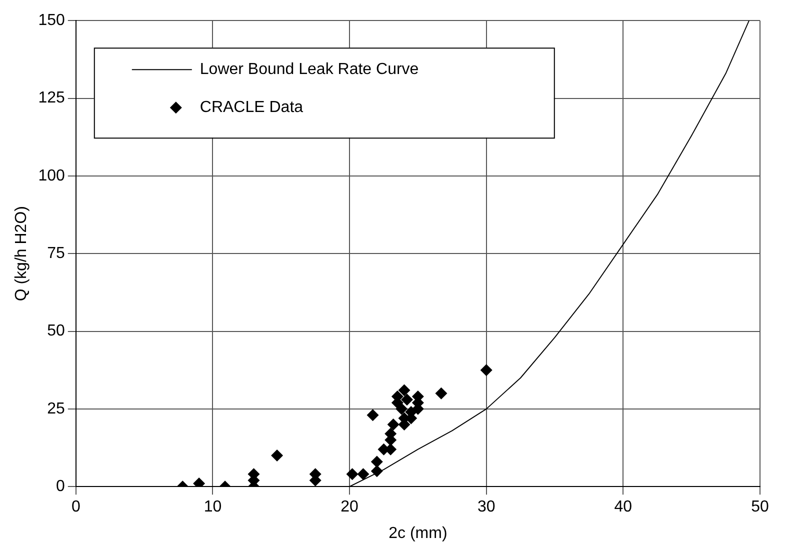 Image resolution: width=788 pixels, height=555 pixels. Describe the element at coordinates (21, 254) in the screenshot. I see `y-axis-title: Q (kg/h H2O)` at that location.